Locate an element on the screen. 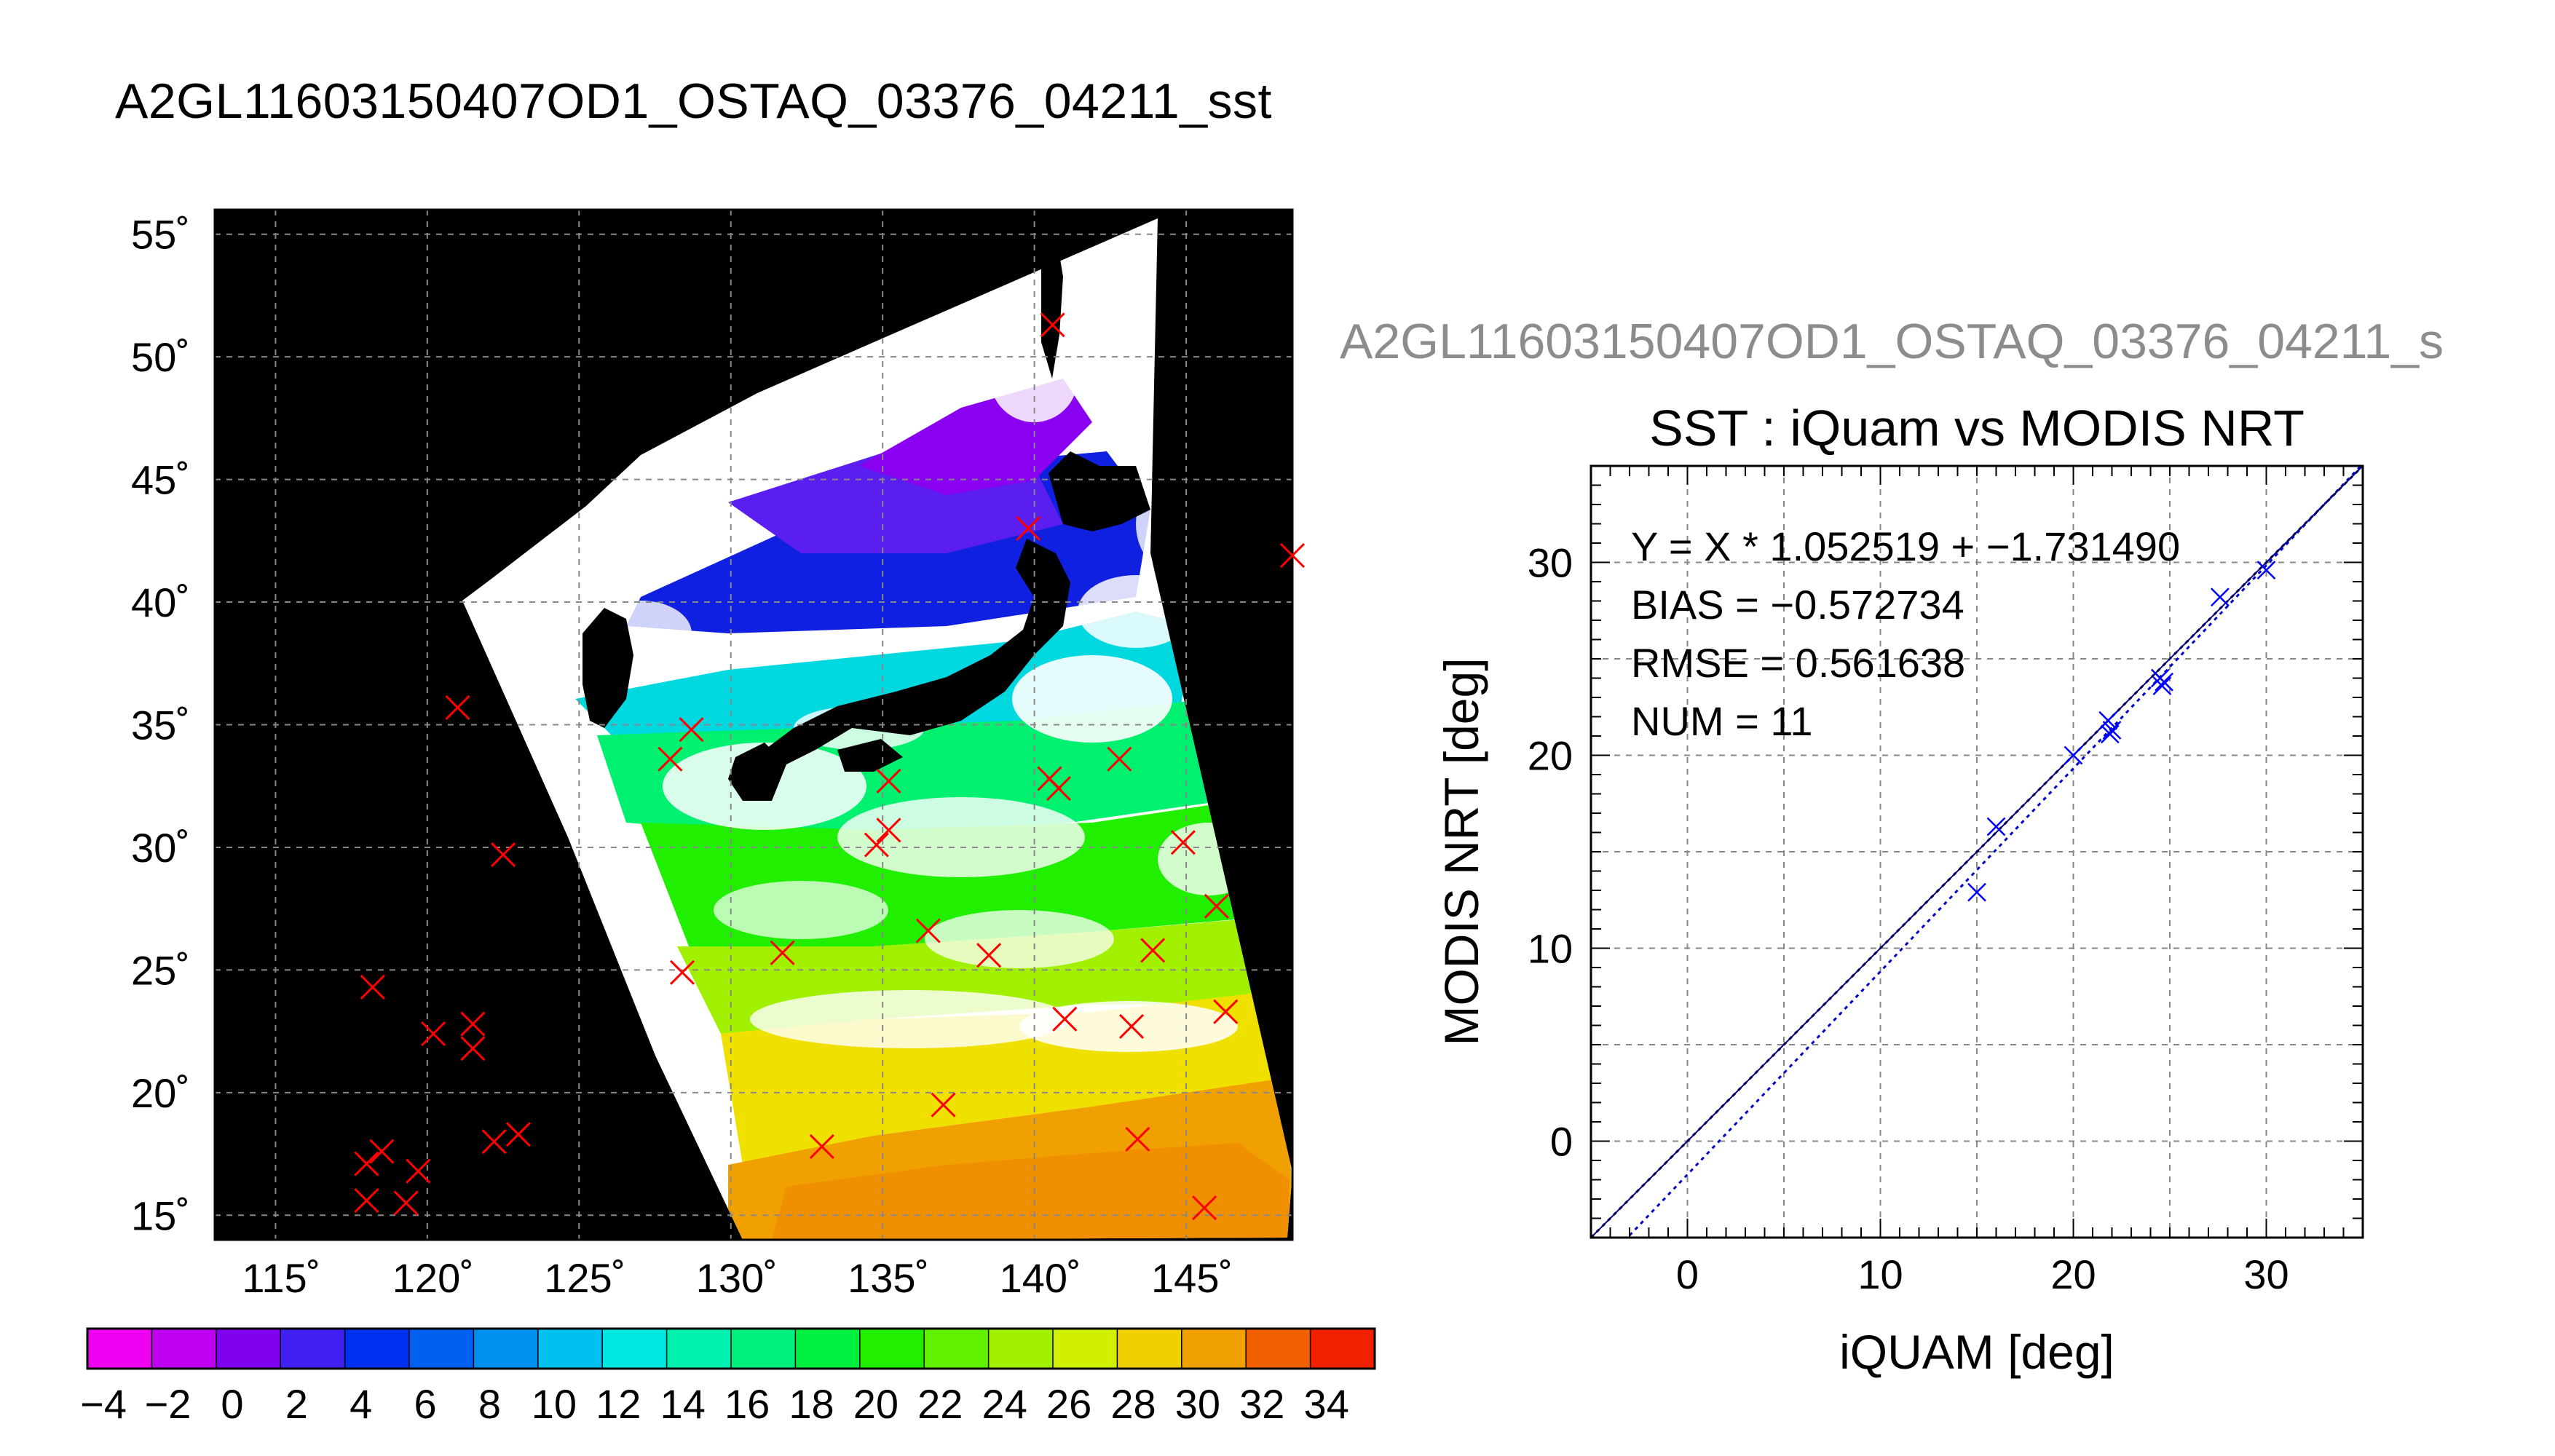 Image resolution: width=2555 pixels, height=1456 pixels. colorbar-tick-label: −4 is located at coordinates (103, 1404).